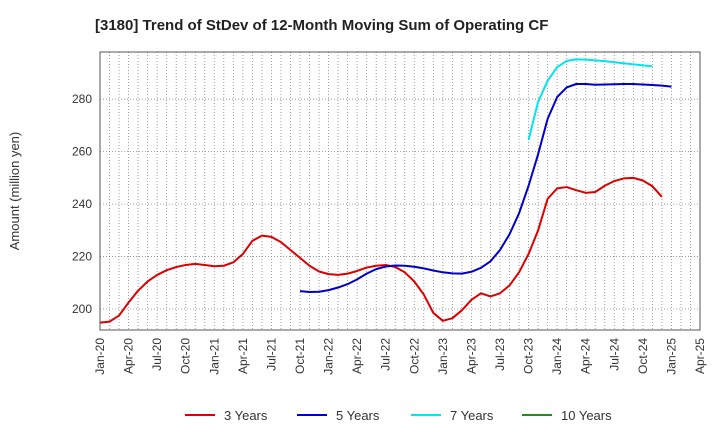  What do you see at coordinates (14, 191) in the screenshot?
I see `y-axis-label: Amount (million yen)` at bounding box center [14, 191].